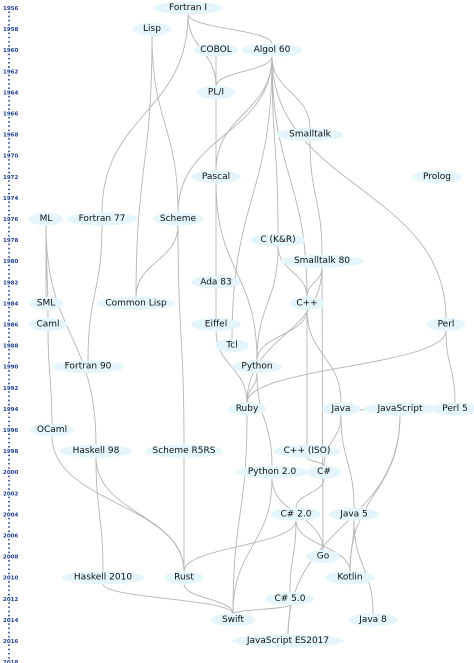 This screenshot has height=663, width=474. Describe the element at coordinates (216, 50) in the screenshot. I see `node-cobol: COBOL` at that location.